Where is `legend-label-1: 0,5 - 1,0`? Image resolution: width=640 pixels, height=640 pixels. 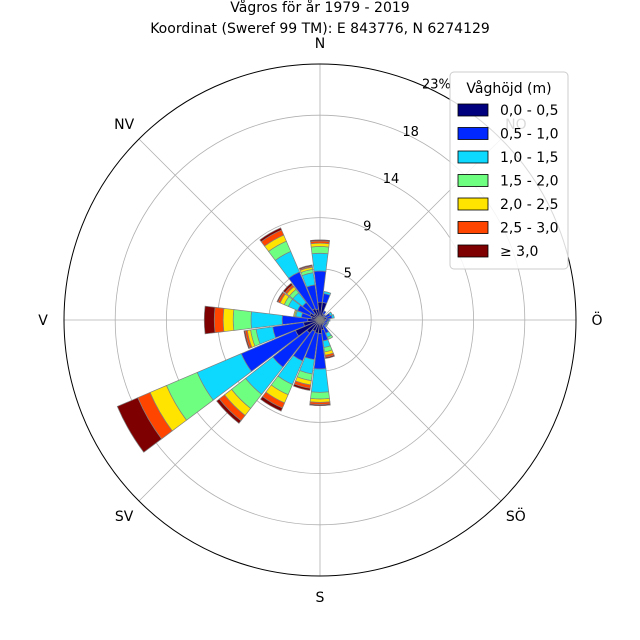 legend-label-1: 0,5 - 1,0 is located at coordinates (529, 135).